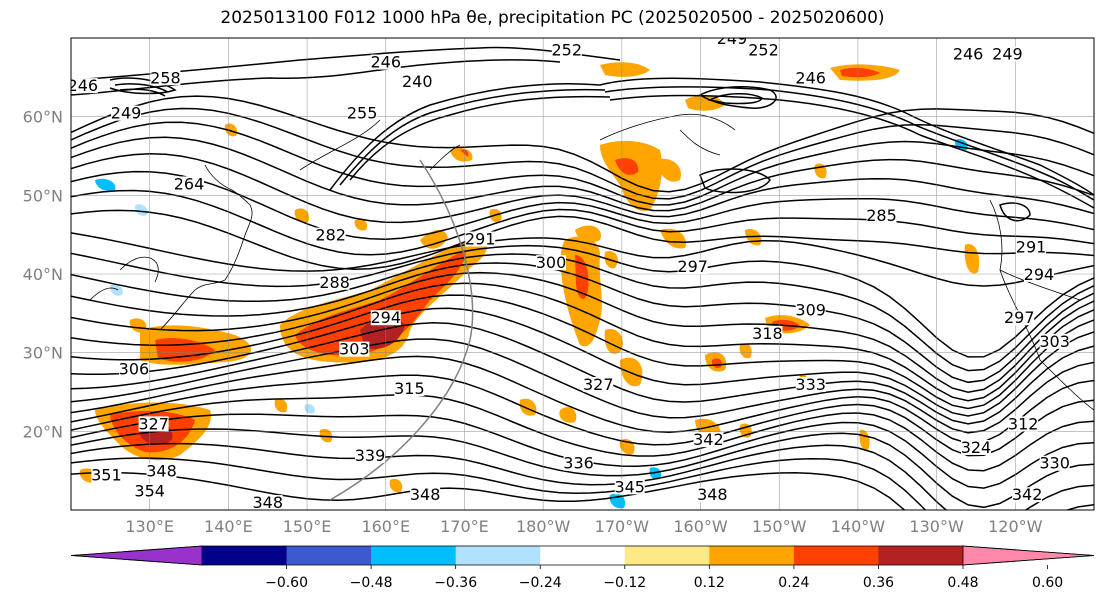  Describe the element at coordinates (371, 583) in the screenshot. I see `colorbar-tick-label: −0.48` at that location.